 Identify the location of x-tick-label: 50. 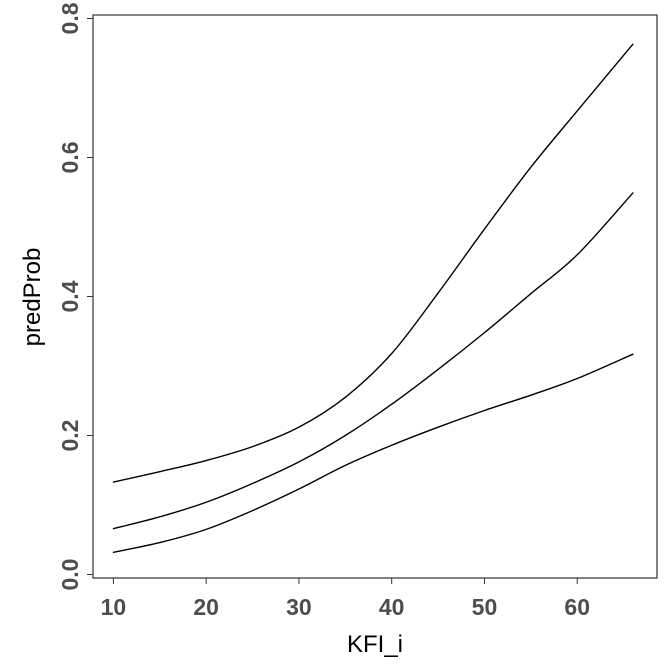
(485, 607).